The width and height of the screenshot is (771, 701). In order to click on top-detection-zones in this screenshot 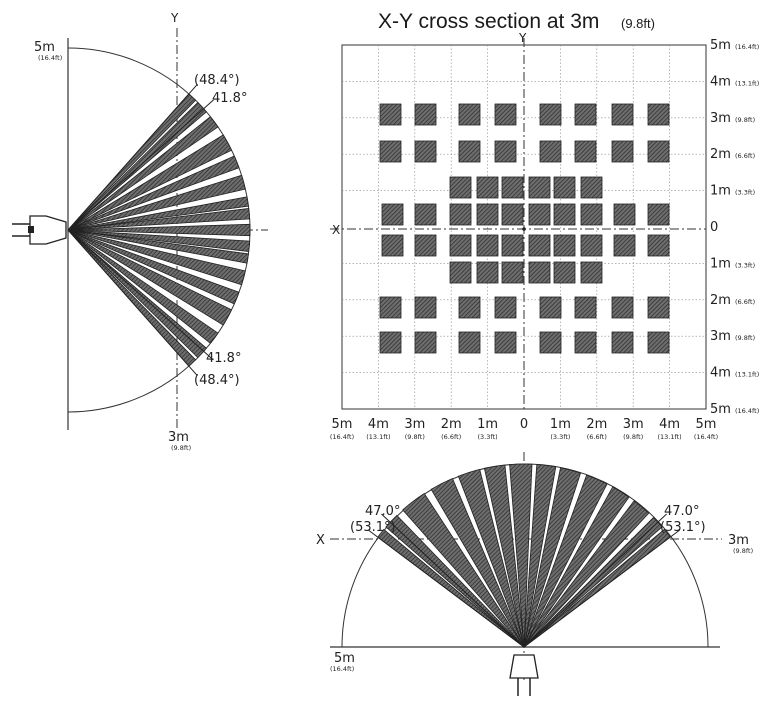, I will do `click(524, 555)`.